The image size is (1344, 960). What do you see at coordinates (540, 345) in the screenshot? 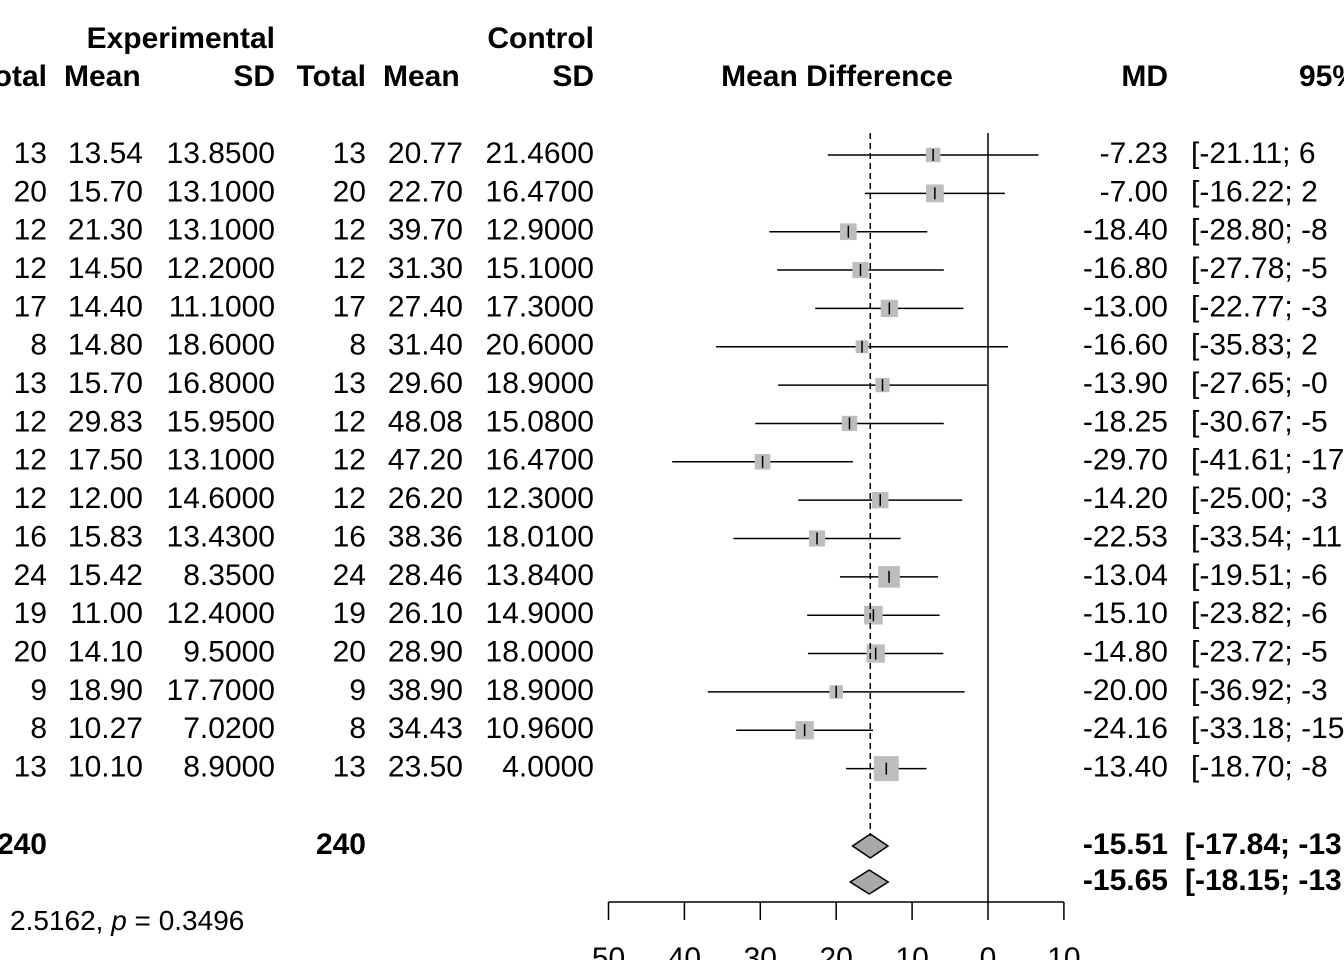
I see `cell-ctrl-sd: 20.6000` at bounding box center [540, 345].